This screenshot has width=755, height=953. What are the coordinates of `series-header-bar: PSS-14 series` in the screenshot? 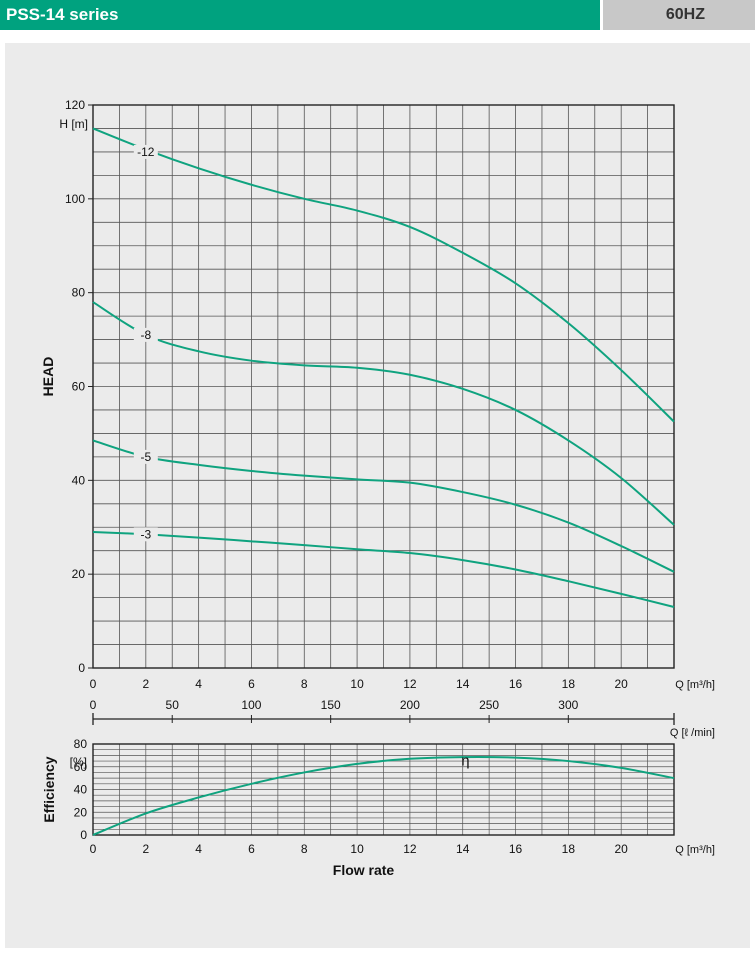 It's located at (300, 15).